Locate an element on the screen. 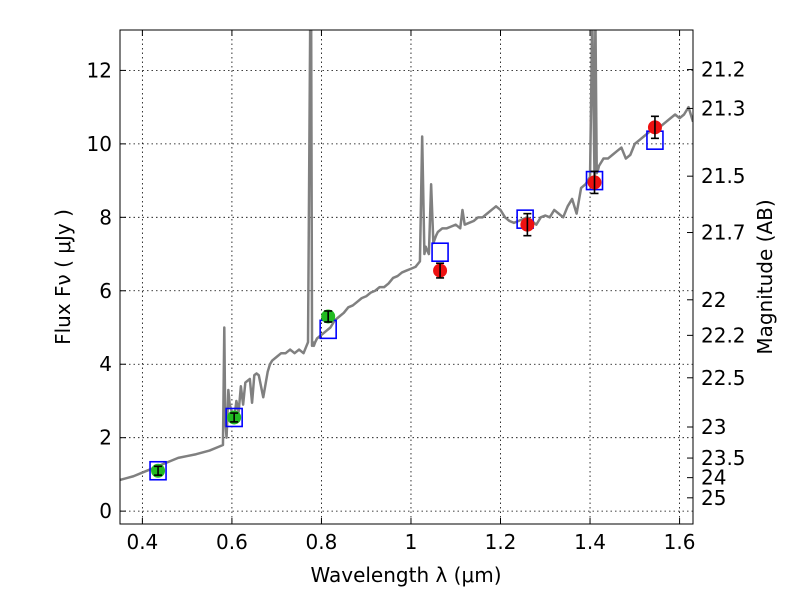 The width and height of the screenshot is (800, 600). x-tick-label: 0.4 is located at coordinates (142, 542).